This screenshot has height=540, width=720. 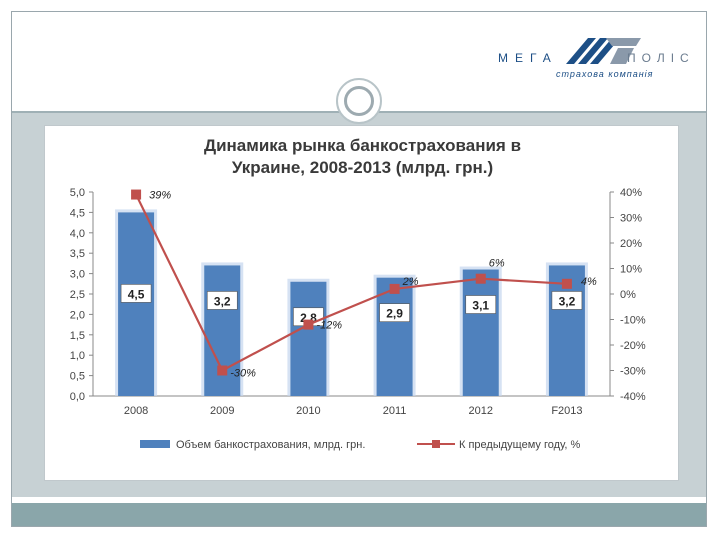 I want to click on left-axis-tick-label: 1,5, so click(x=77, y=336).